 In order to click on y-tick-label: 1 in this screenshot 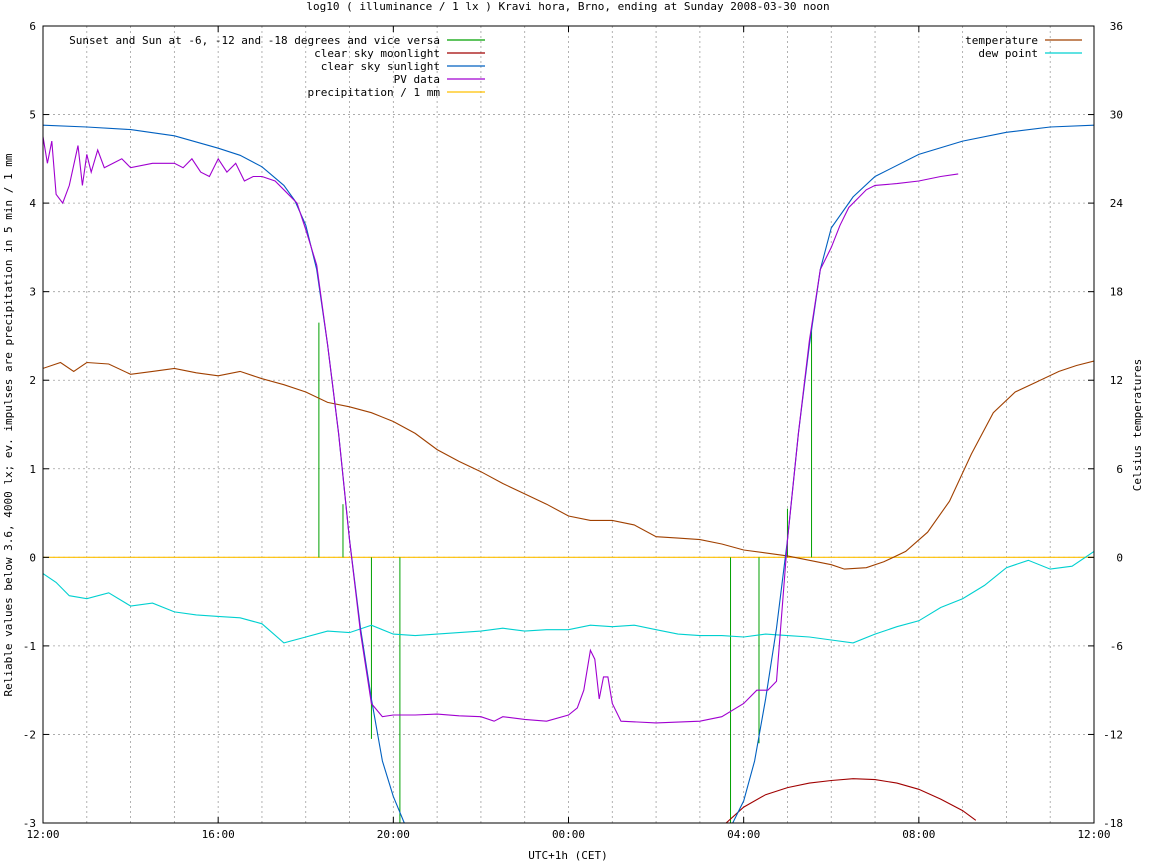, I will do `click(32, 469)`.